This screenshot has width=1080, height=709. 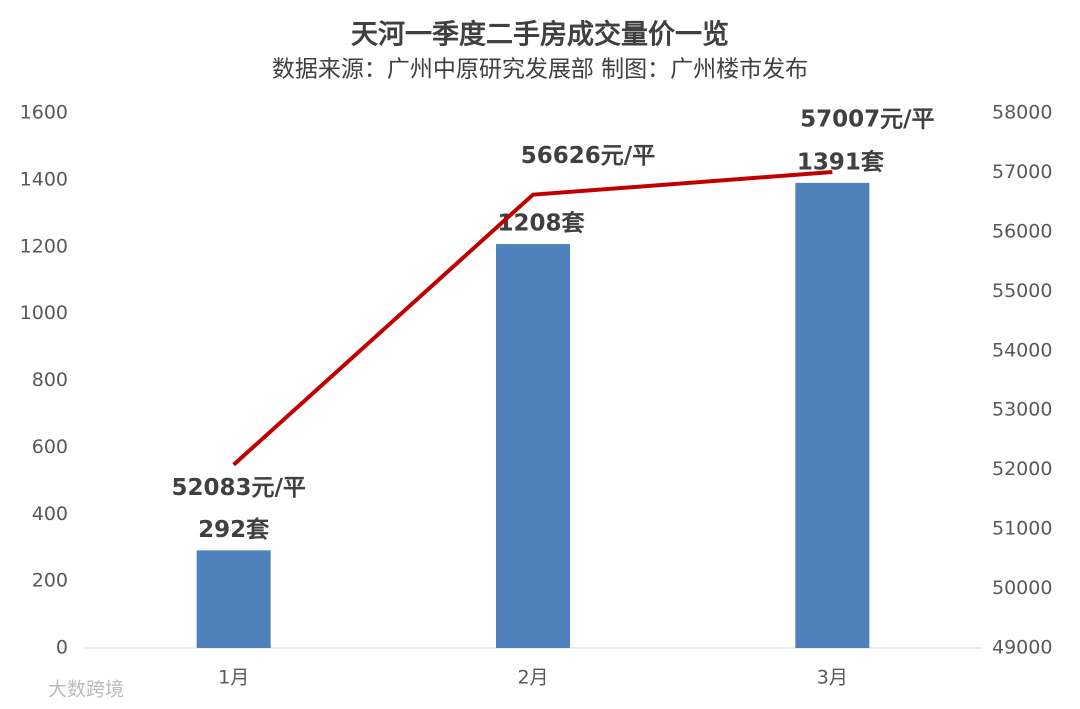 What do you see at coordinates (50, 380) in the screenshot?
I see `y-tick-label: 800` at bounding box center [50, 380].